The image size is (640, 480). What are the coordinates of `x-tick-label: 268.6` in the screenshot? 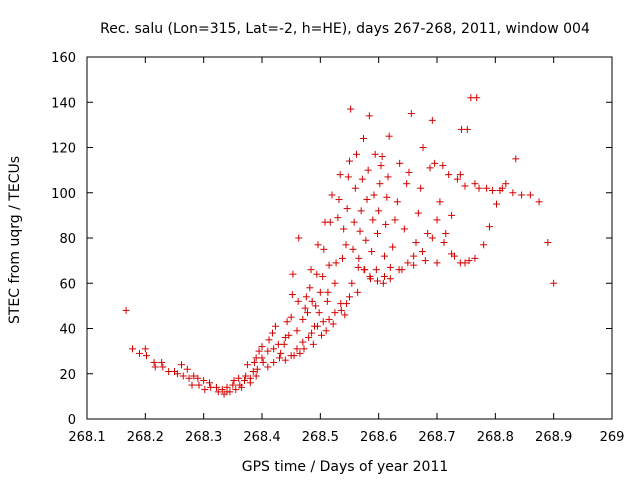 It's located at (378, 437).